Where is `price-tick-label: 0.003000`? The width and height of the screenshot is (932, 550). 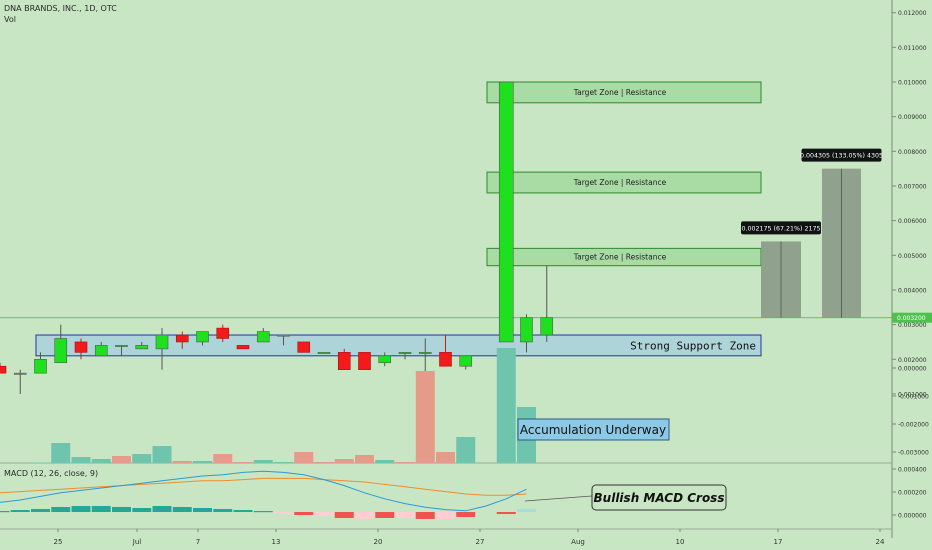
price-tick-label: 0.003000 is located at coordinates (912, 325).